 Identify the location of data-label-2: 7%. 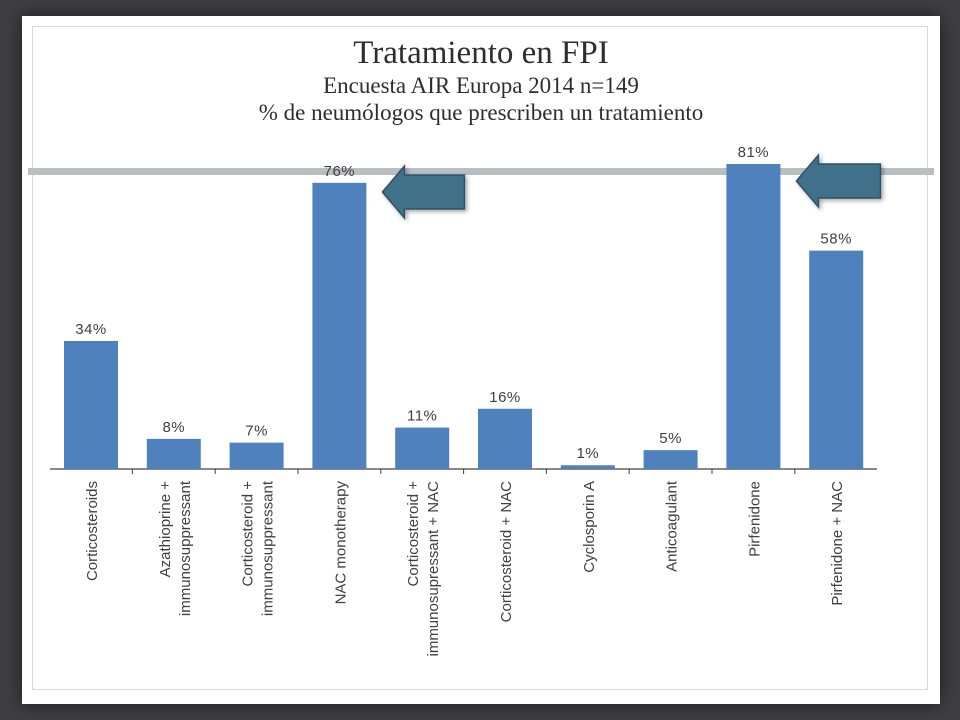
(256, 431).